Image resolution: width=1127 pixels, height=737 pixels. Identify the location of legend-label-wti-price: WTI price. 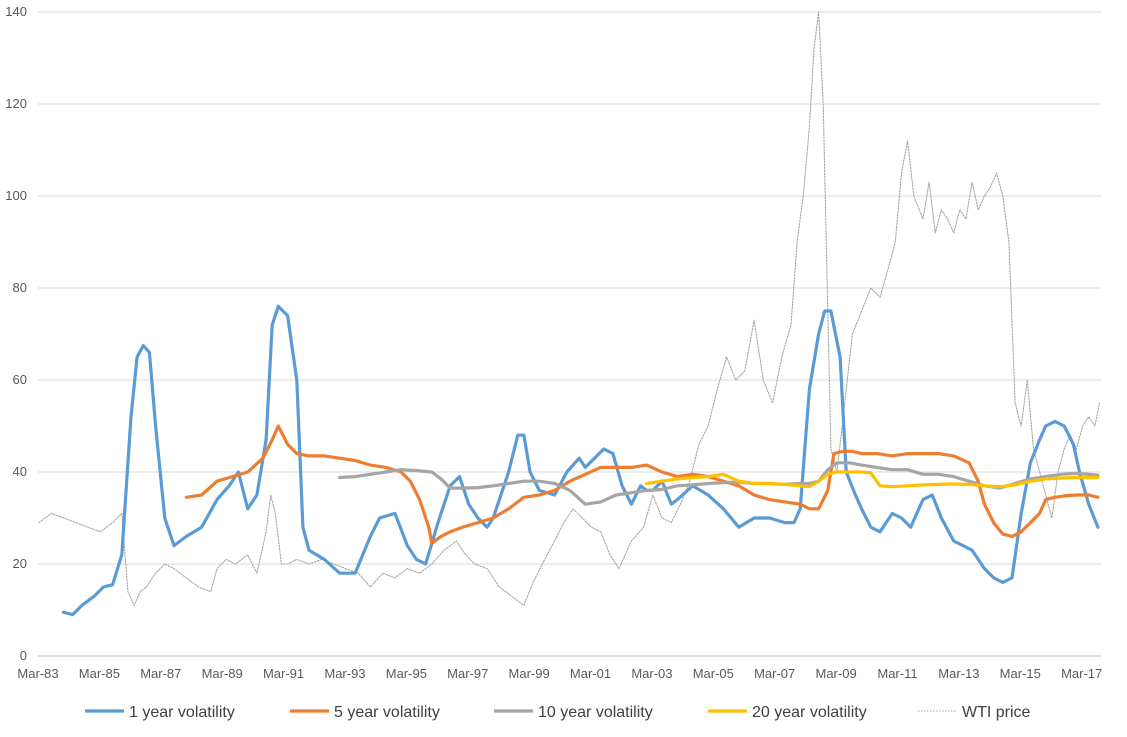
(996, 712).